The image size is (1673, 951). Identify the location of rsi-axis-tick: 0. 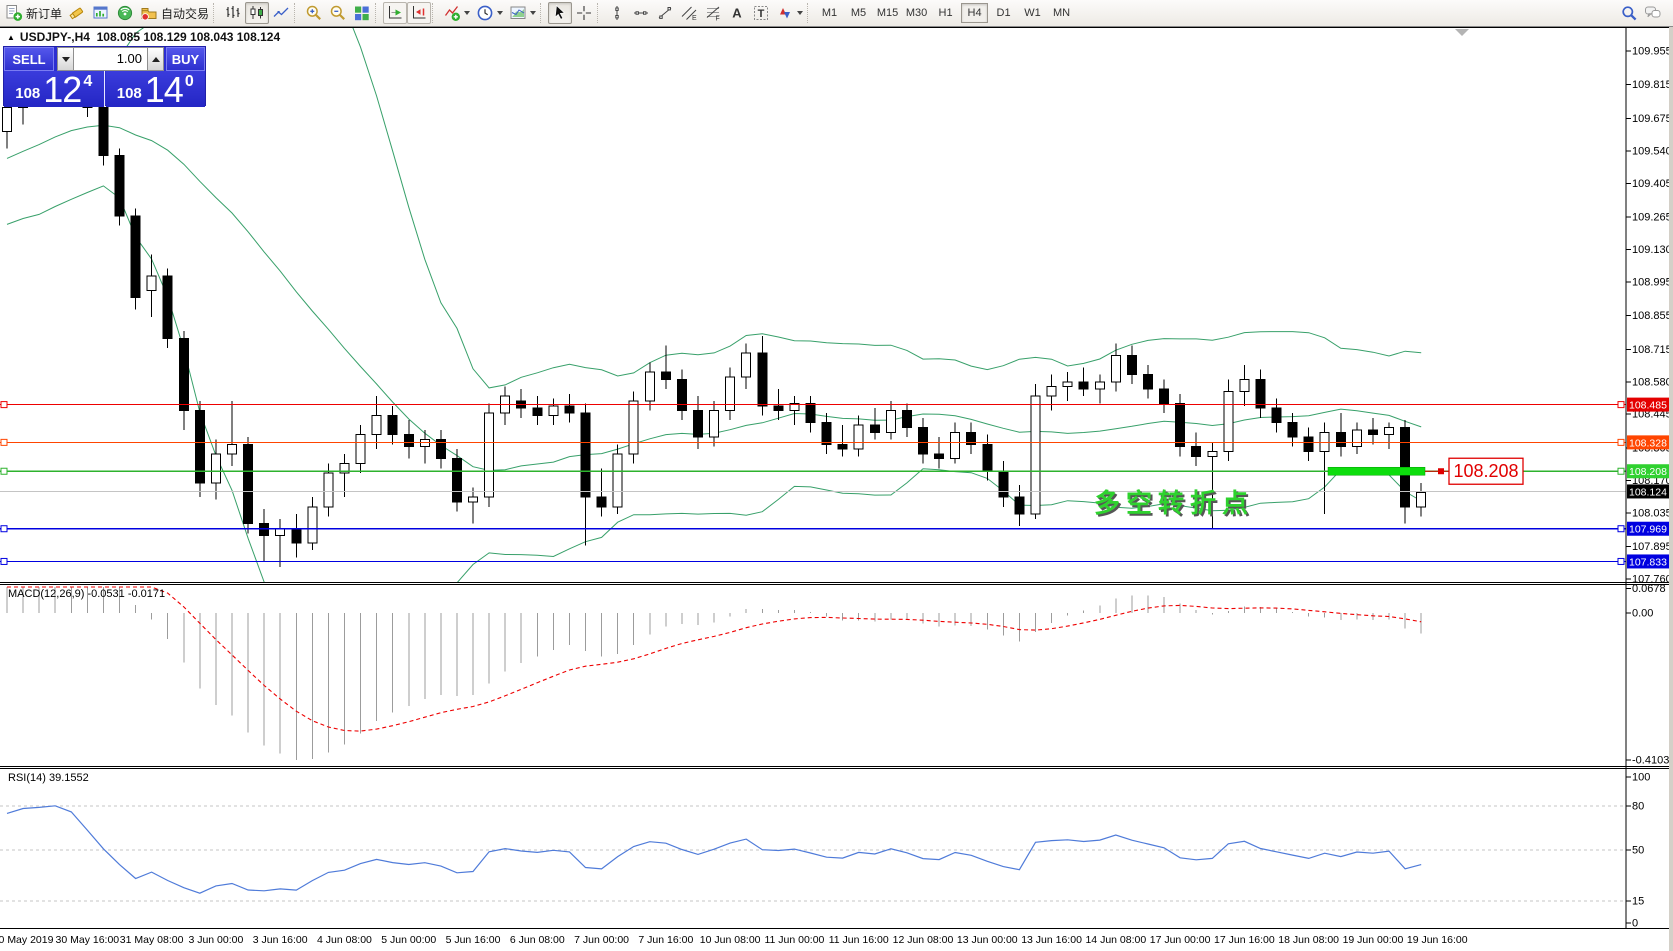
(1635, 924).